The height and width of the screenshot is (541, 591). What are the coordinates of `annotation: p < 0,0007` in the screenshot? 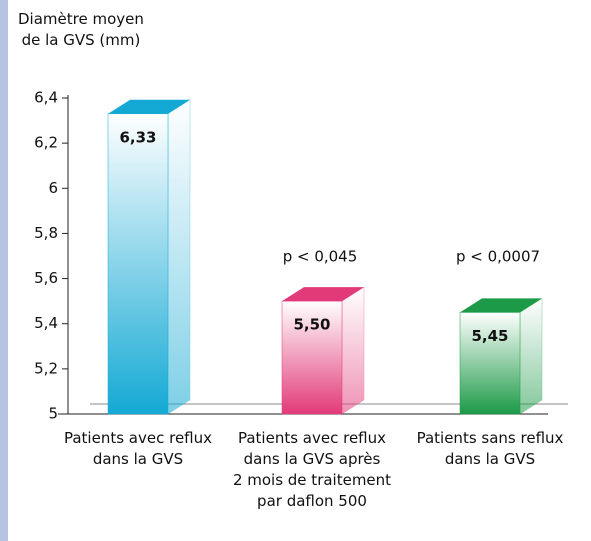 It's located at (498, 257).